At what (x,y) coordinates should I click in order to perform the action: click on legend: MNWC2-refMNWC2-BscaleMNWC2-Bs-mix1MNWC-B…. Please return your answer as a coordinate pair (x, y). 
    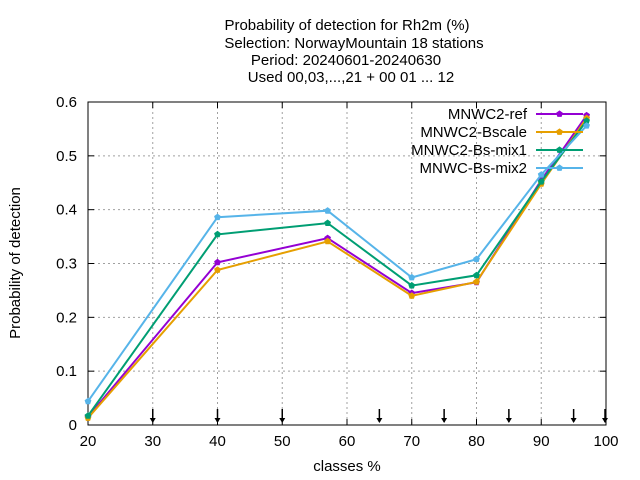
    Looking at the image, I should click on (497, 141).